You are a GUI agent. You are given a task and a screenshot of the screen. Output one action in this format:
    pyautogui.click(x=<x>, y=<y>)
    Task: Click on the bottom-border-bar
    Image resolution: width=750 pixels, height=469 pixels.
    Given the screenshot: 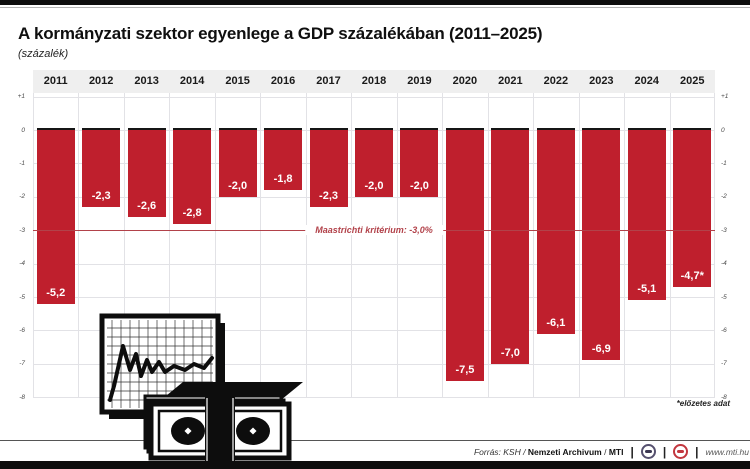 What is the action you would take?
    pyautogui.click(x=375, y=465)
    